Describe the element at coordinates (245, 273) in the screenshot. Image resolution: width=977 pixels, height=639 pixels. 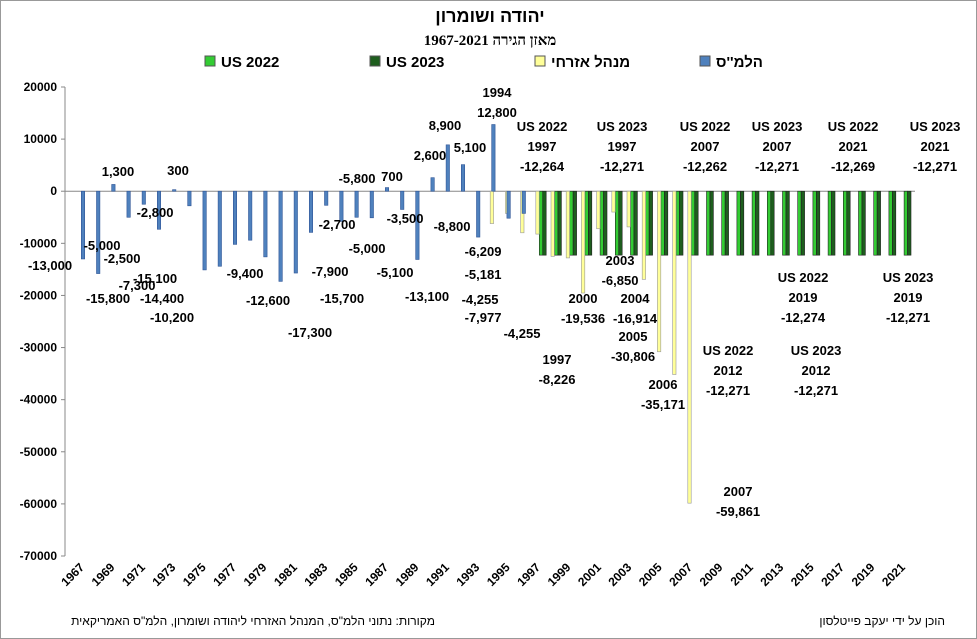
I see `data-label: -9,400` at that location.